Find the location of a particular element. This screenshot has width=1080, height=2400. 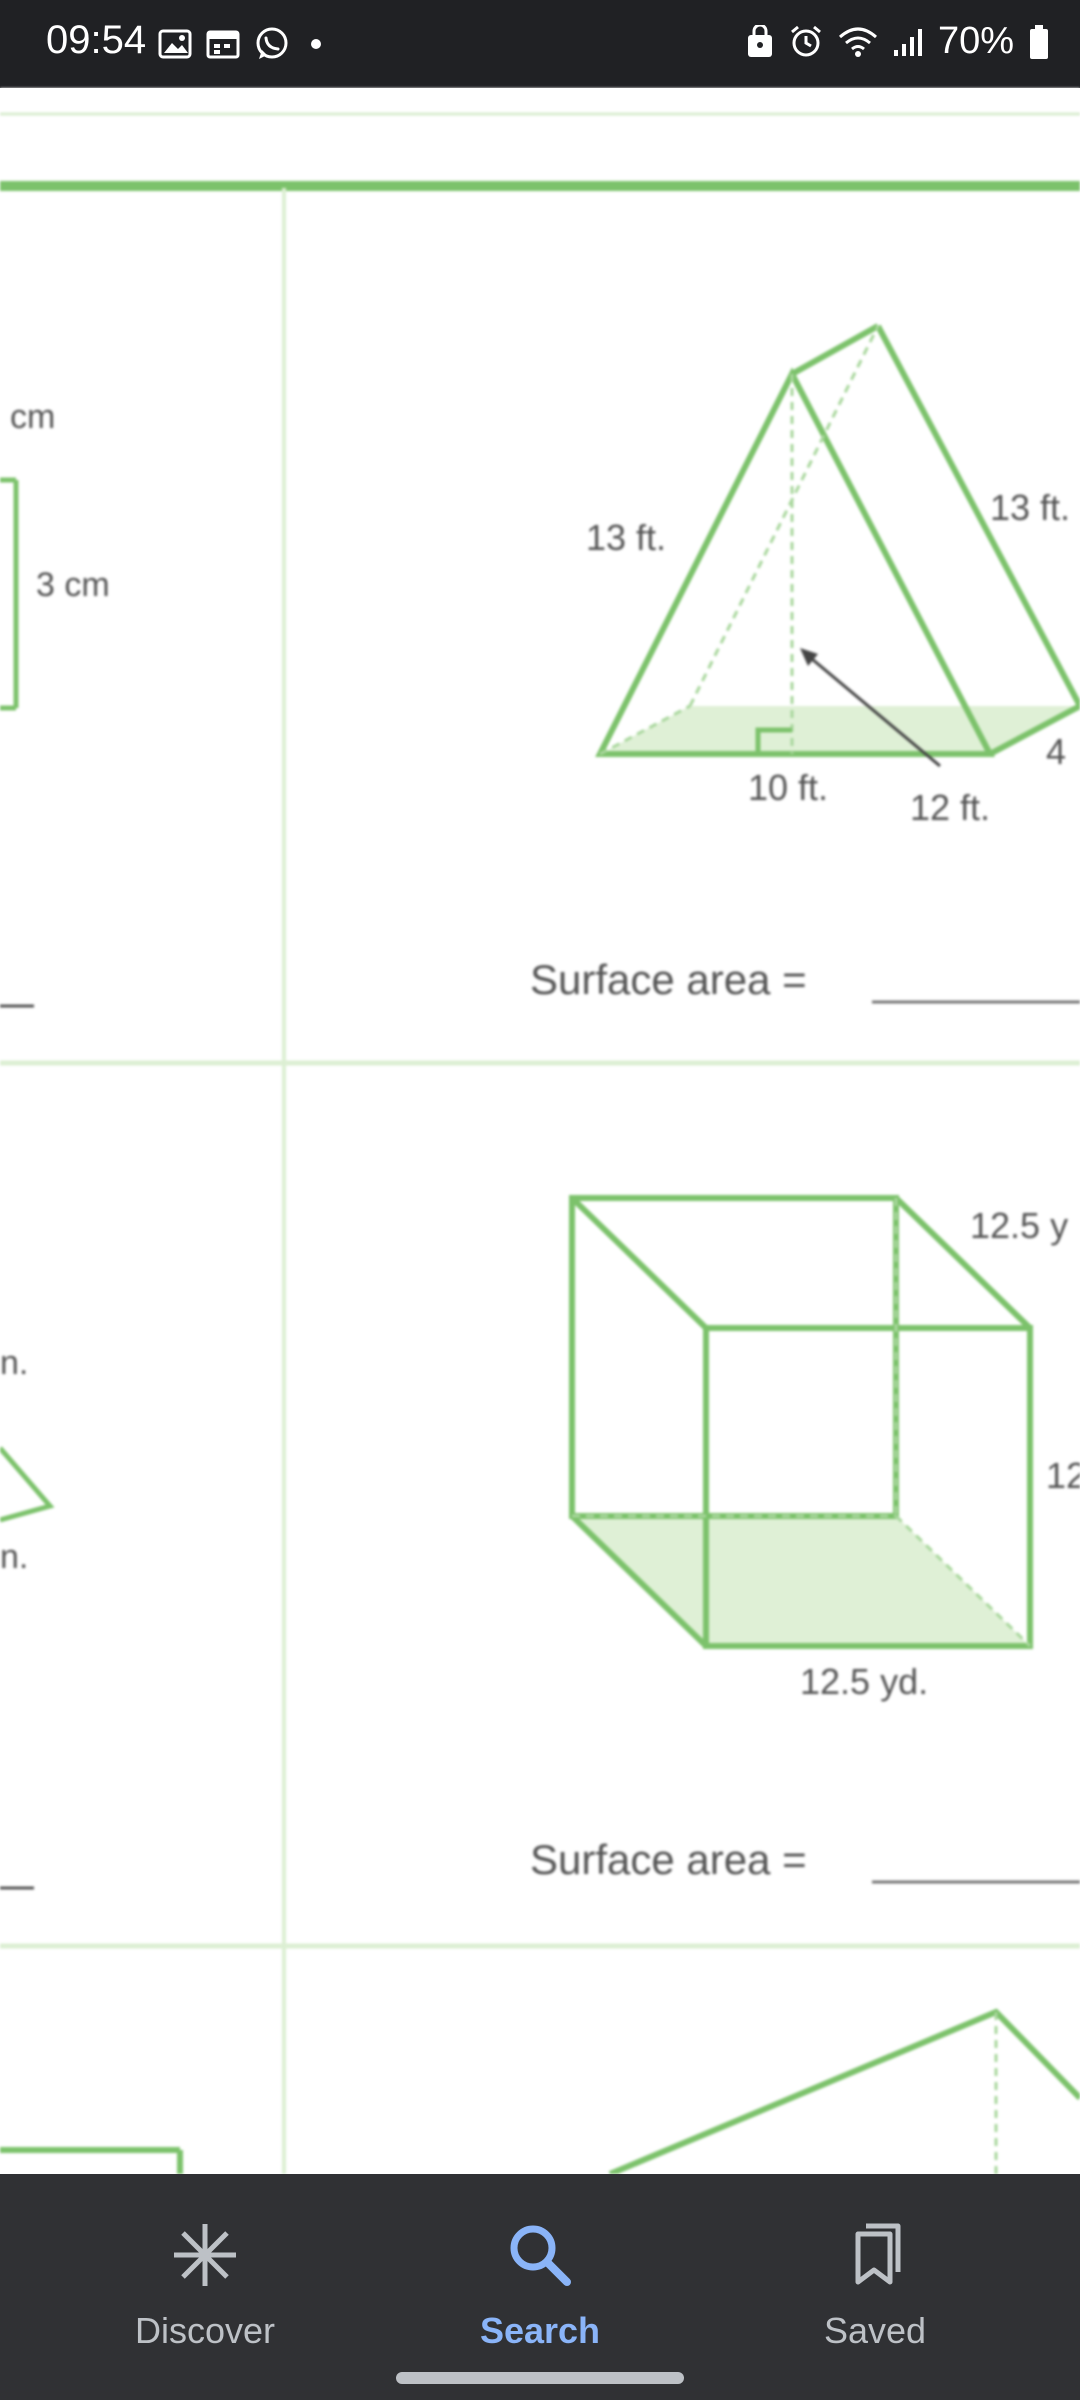

nav-search-label: Search is located at coordinates (540, 2330).